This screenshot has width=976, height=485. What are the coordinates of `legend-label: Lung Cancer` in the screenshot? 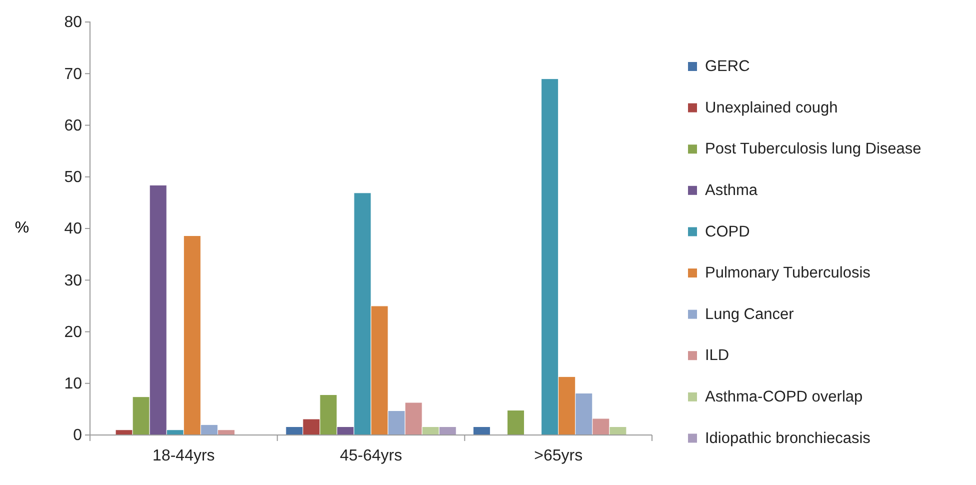 It's located at (749, 314).